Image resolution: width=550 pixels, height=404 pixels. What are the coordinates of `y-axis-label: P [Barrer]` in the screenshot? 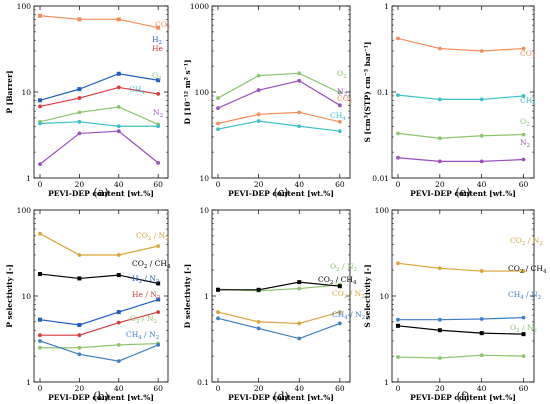 It's located at (9, 91).